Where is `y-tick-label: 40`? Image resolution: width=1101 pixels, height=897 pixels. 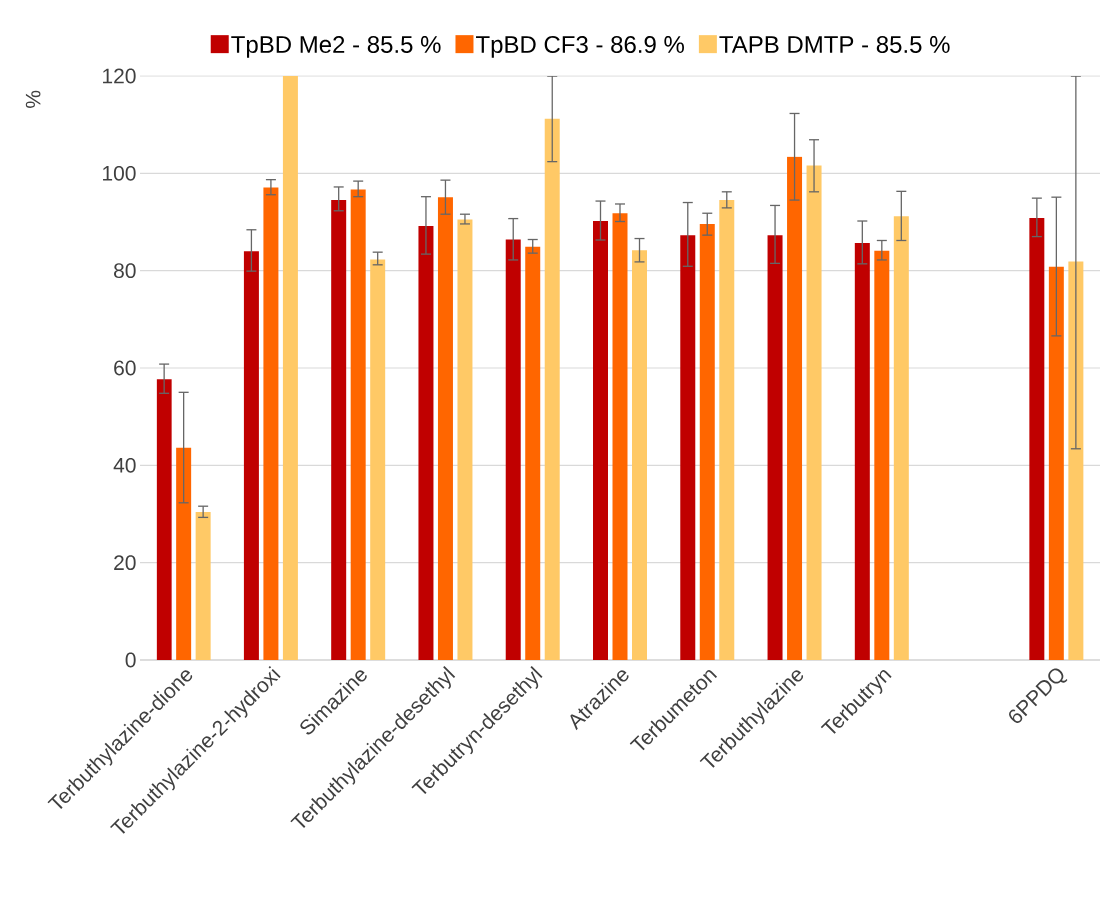 y-tick-label: 40 is located at coordinates (124, 465).